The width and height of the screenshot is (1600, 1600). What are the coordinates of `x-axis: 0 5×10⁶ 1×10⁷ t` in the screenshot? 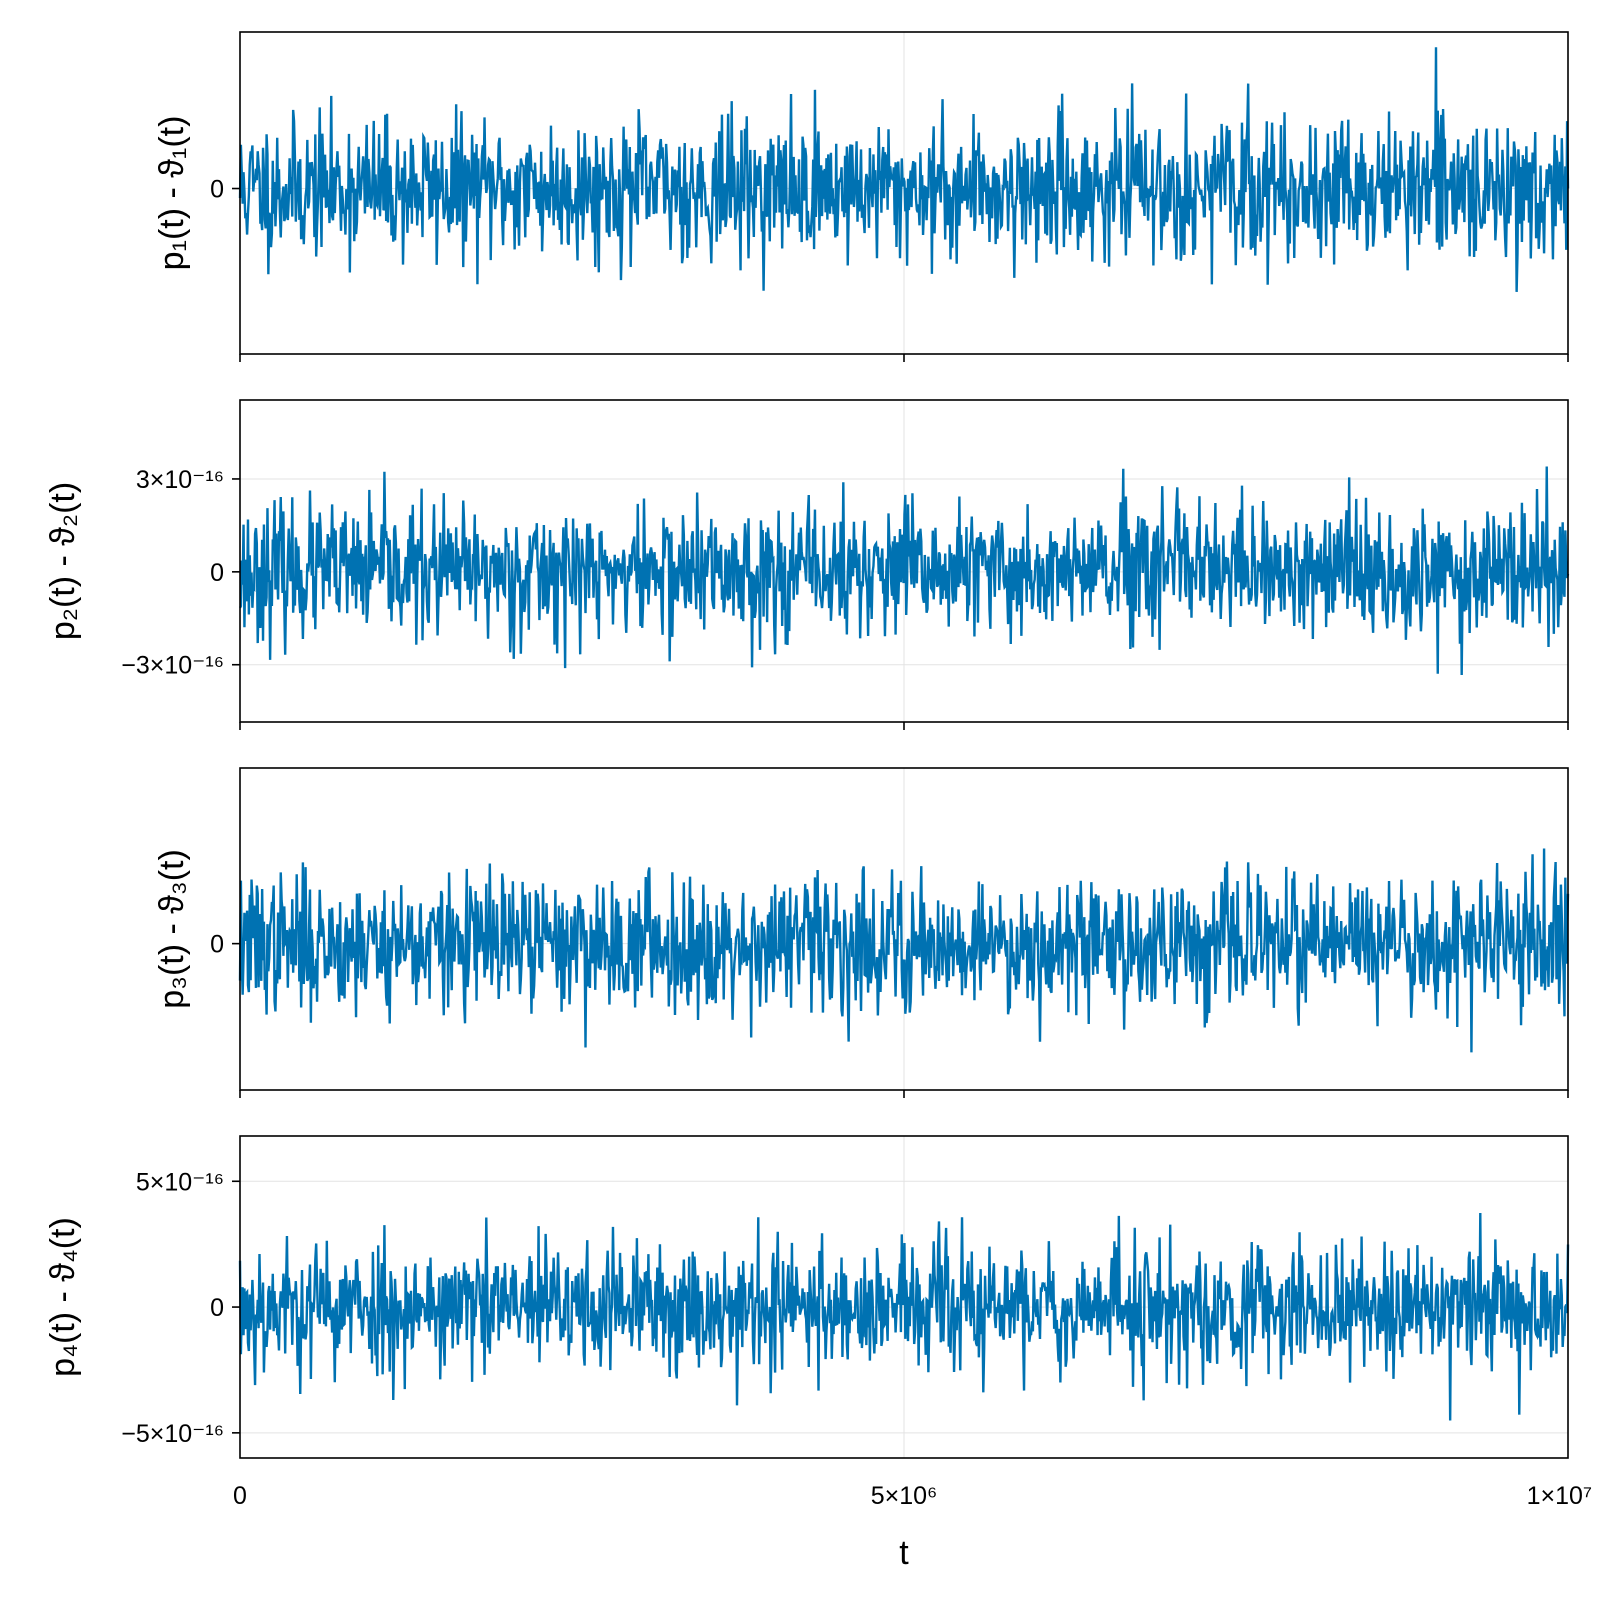 It's located at (912, 1527).